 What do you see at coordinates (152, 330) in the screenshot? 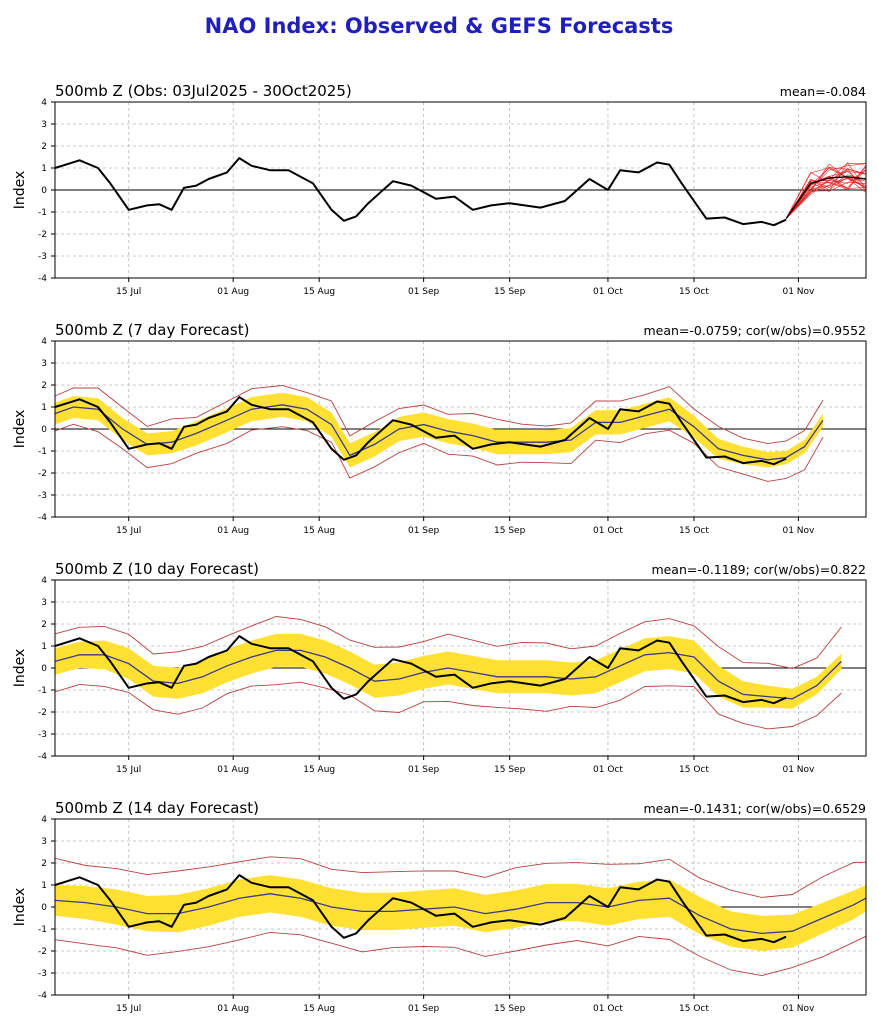
I see `panel-title: 500mb Z (7 day Forecast)` at bounding box center [152, 330].